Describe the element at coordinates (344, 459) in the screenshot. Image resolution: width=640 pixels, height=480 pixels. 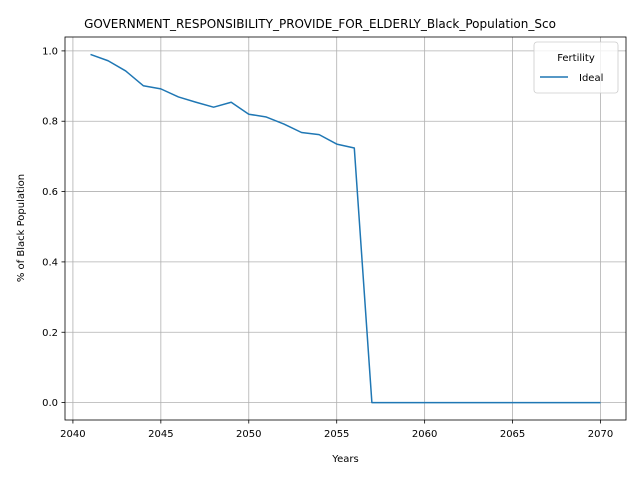
I see `x-axis-title: Years` at that location.